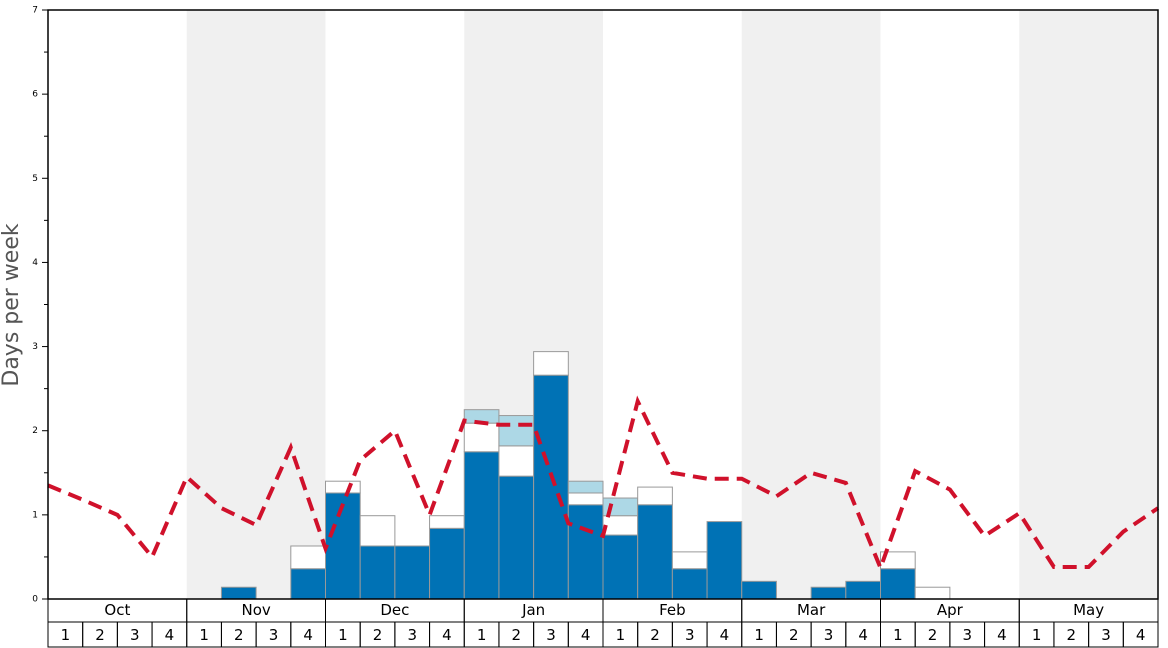 The image size is (1168, 648). I want to click on month-label: Oct, so click(117, 610).